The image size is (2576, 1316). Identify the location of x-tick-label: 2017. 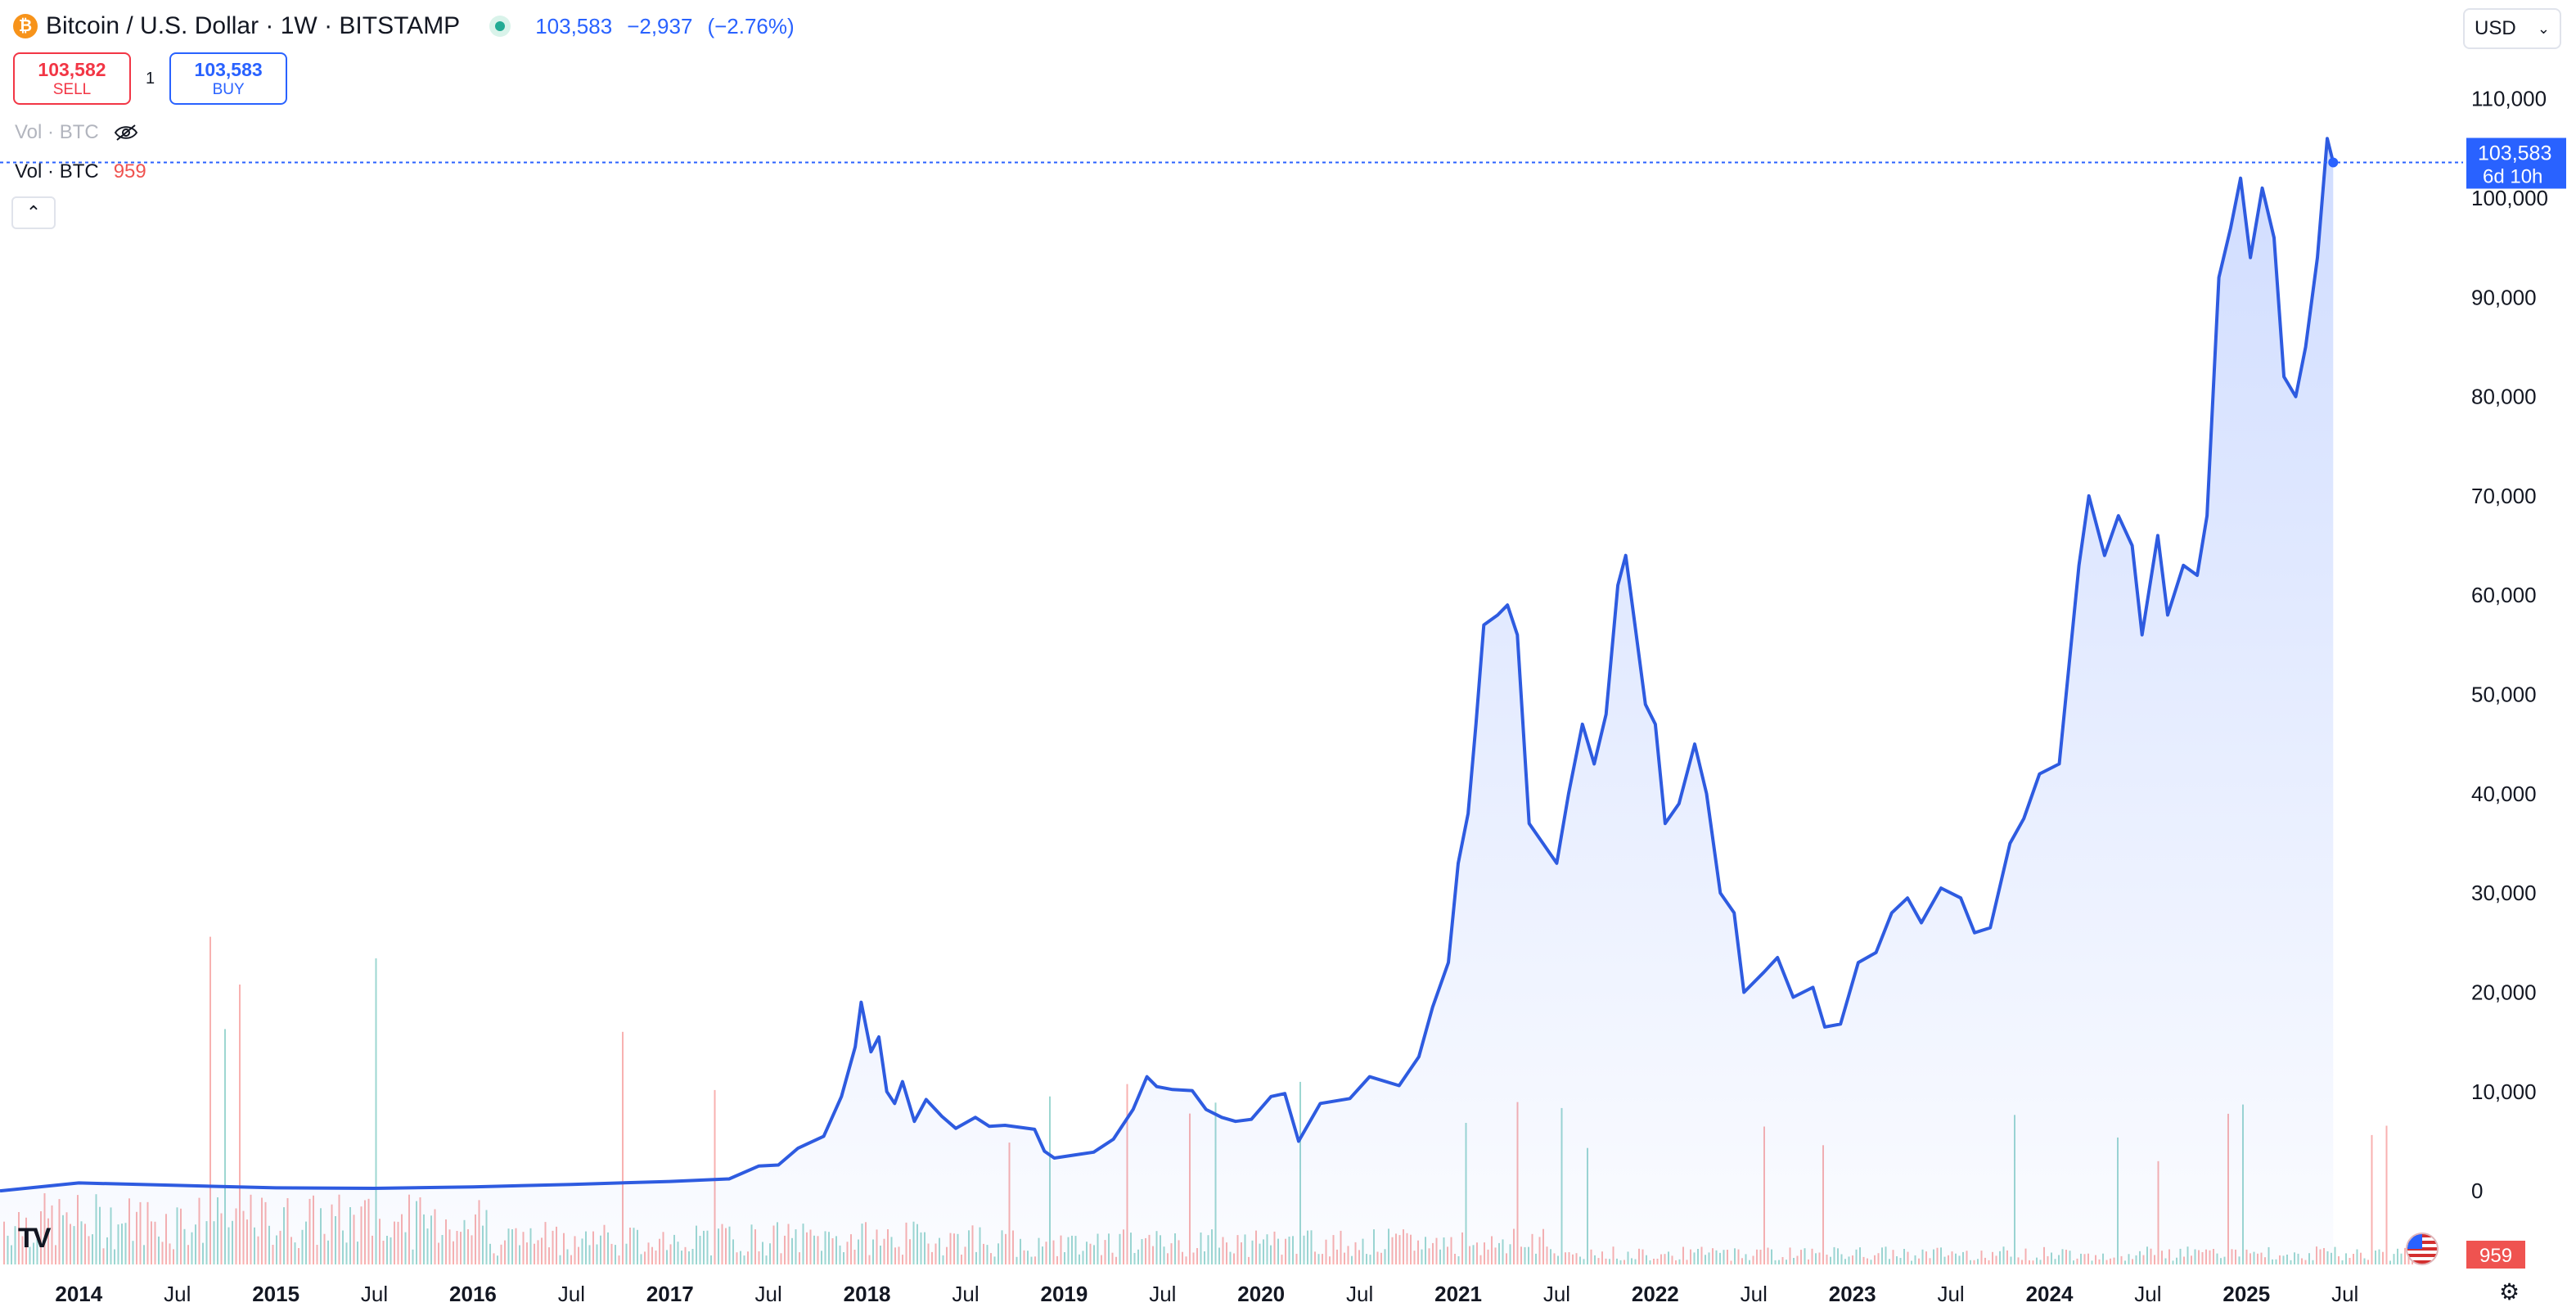
(670, 1294).